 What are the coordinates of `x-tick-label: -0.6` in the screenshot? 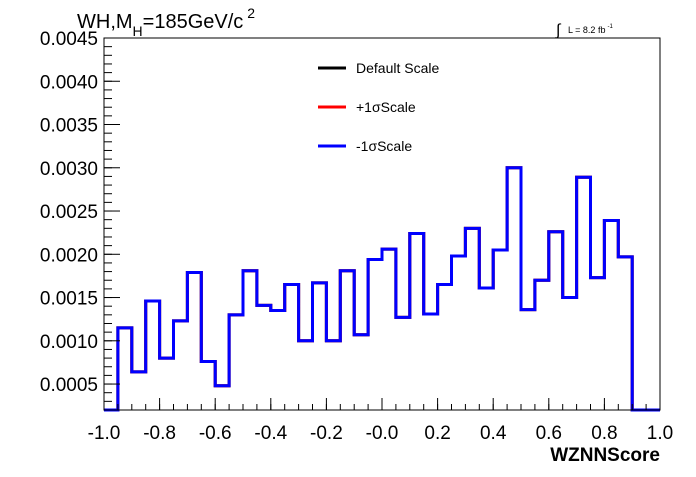 It's located at (215, 433).